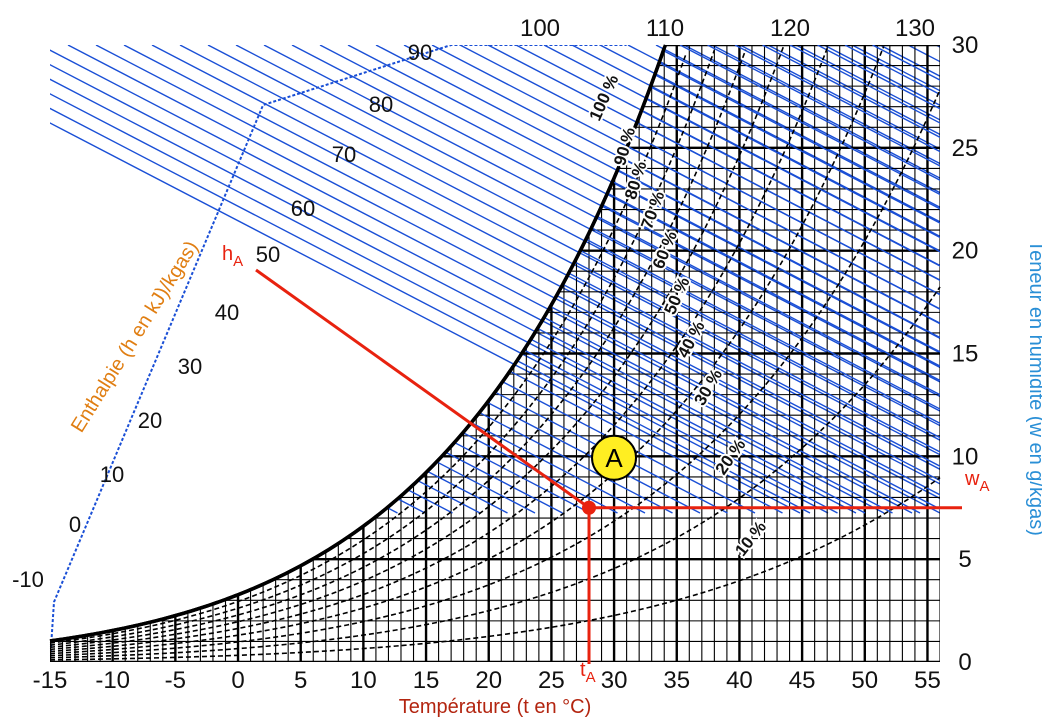  What do you see at coordinates (1033, 388) in the screenshot?
I see `y-axis-title: Teneur en humidité (w en g/kgas)` at bounding box center [1033, 388].